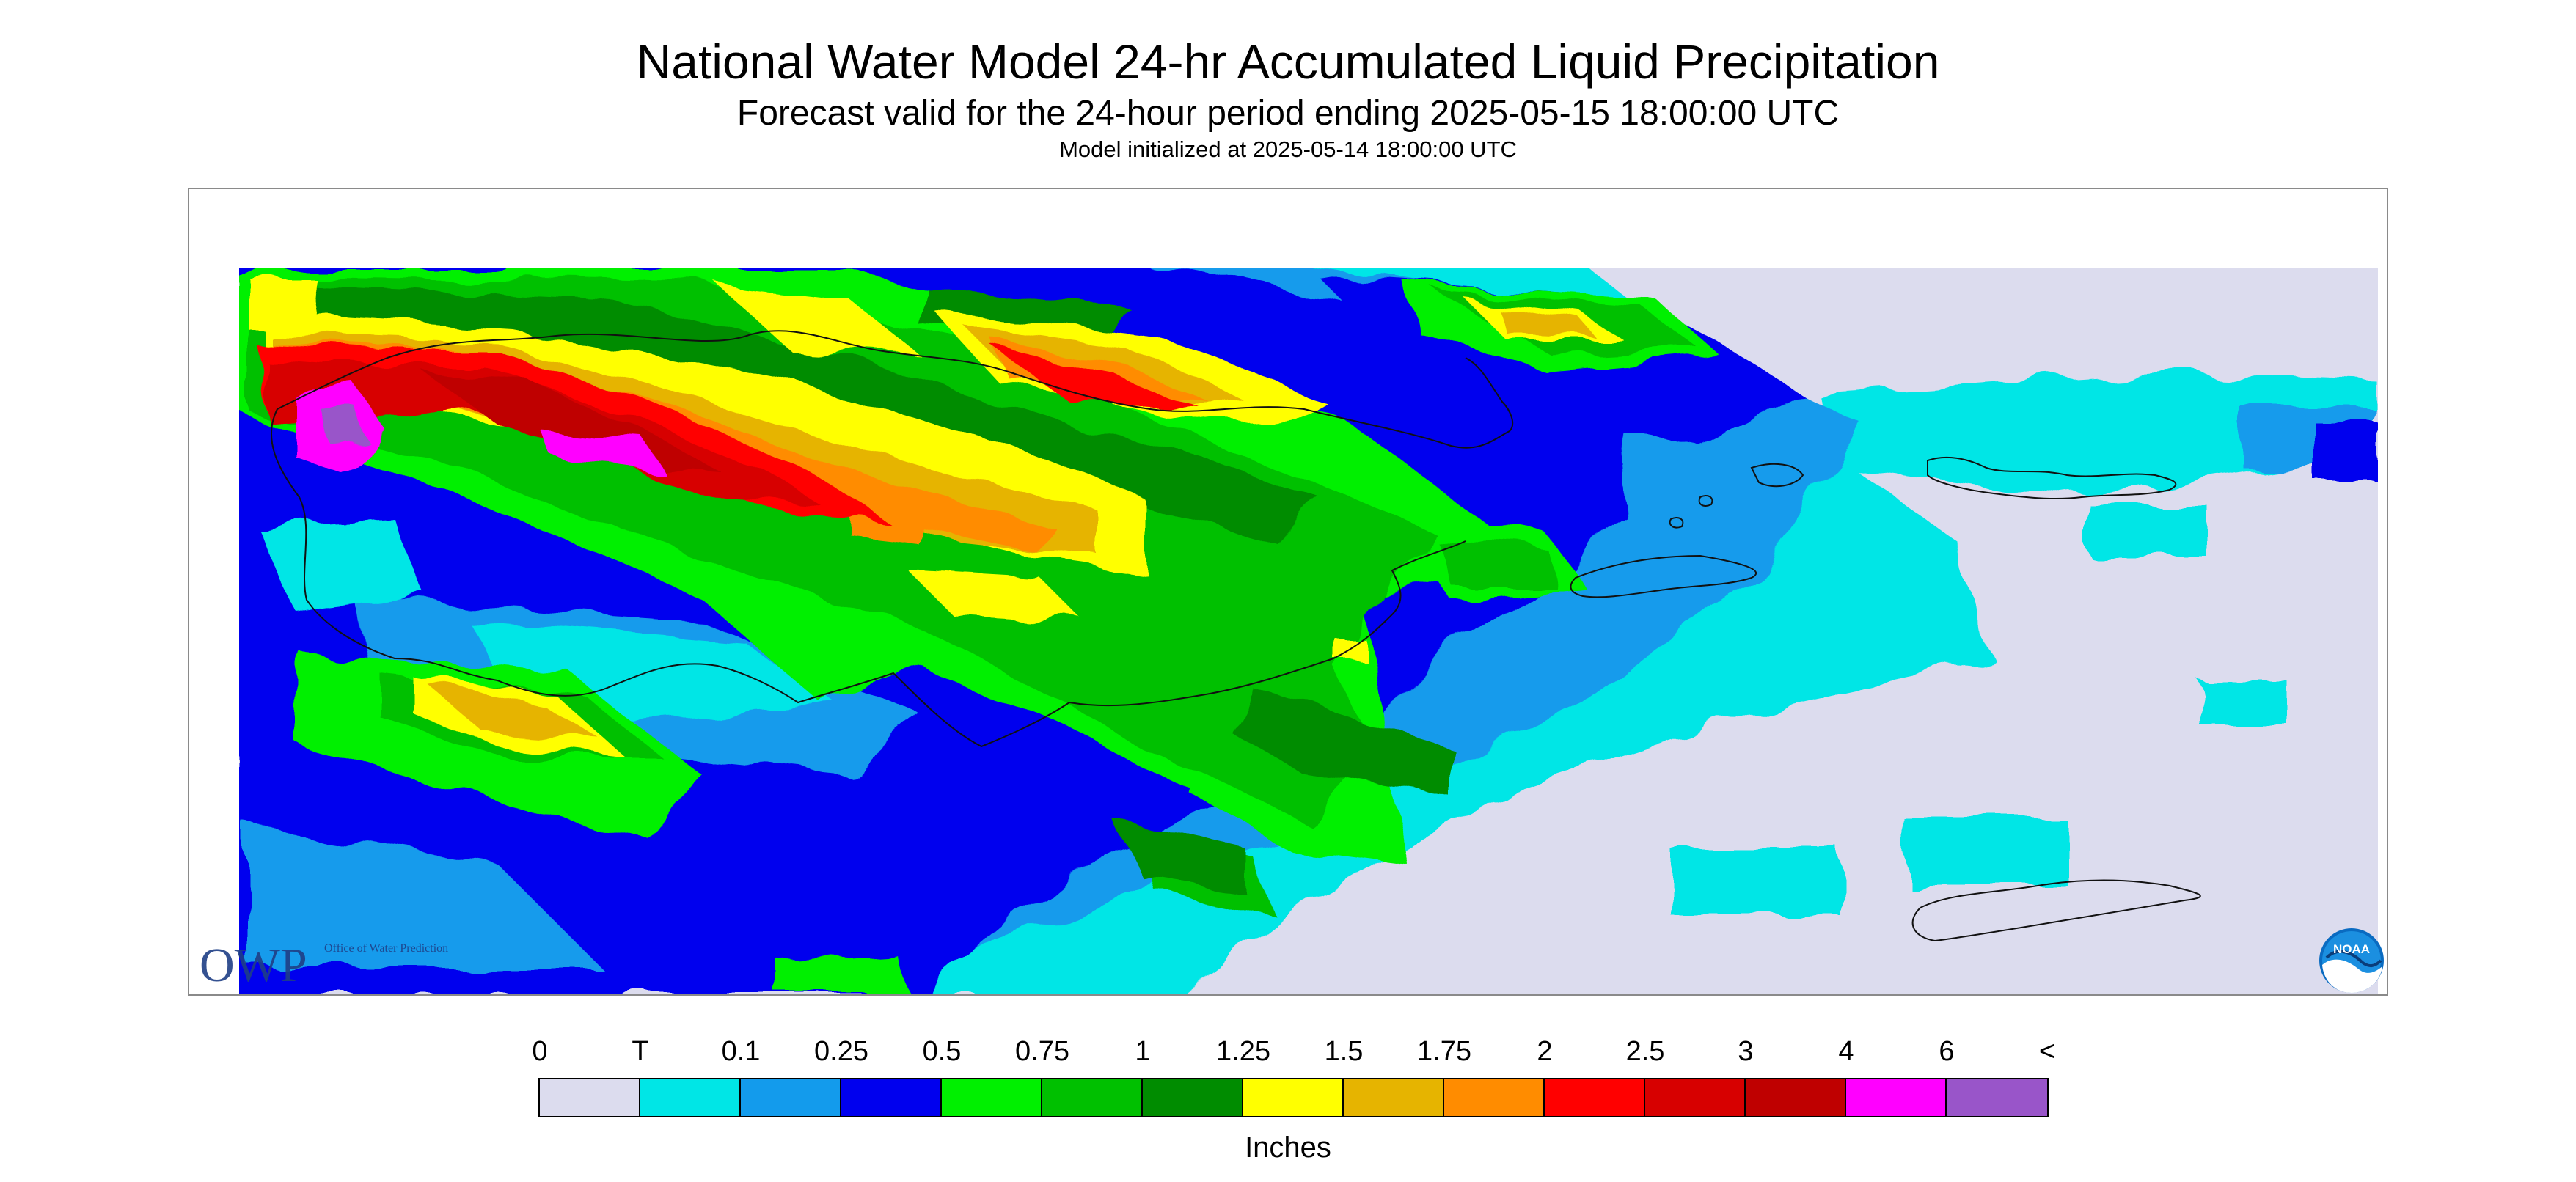  I want to click on legend-label: 1.5, so click(1344, 1051).